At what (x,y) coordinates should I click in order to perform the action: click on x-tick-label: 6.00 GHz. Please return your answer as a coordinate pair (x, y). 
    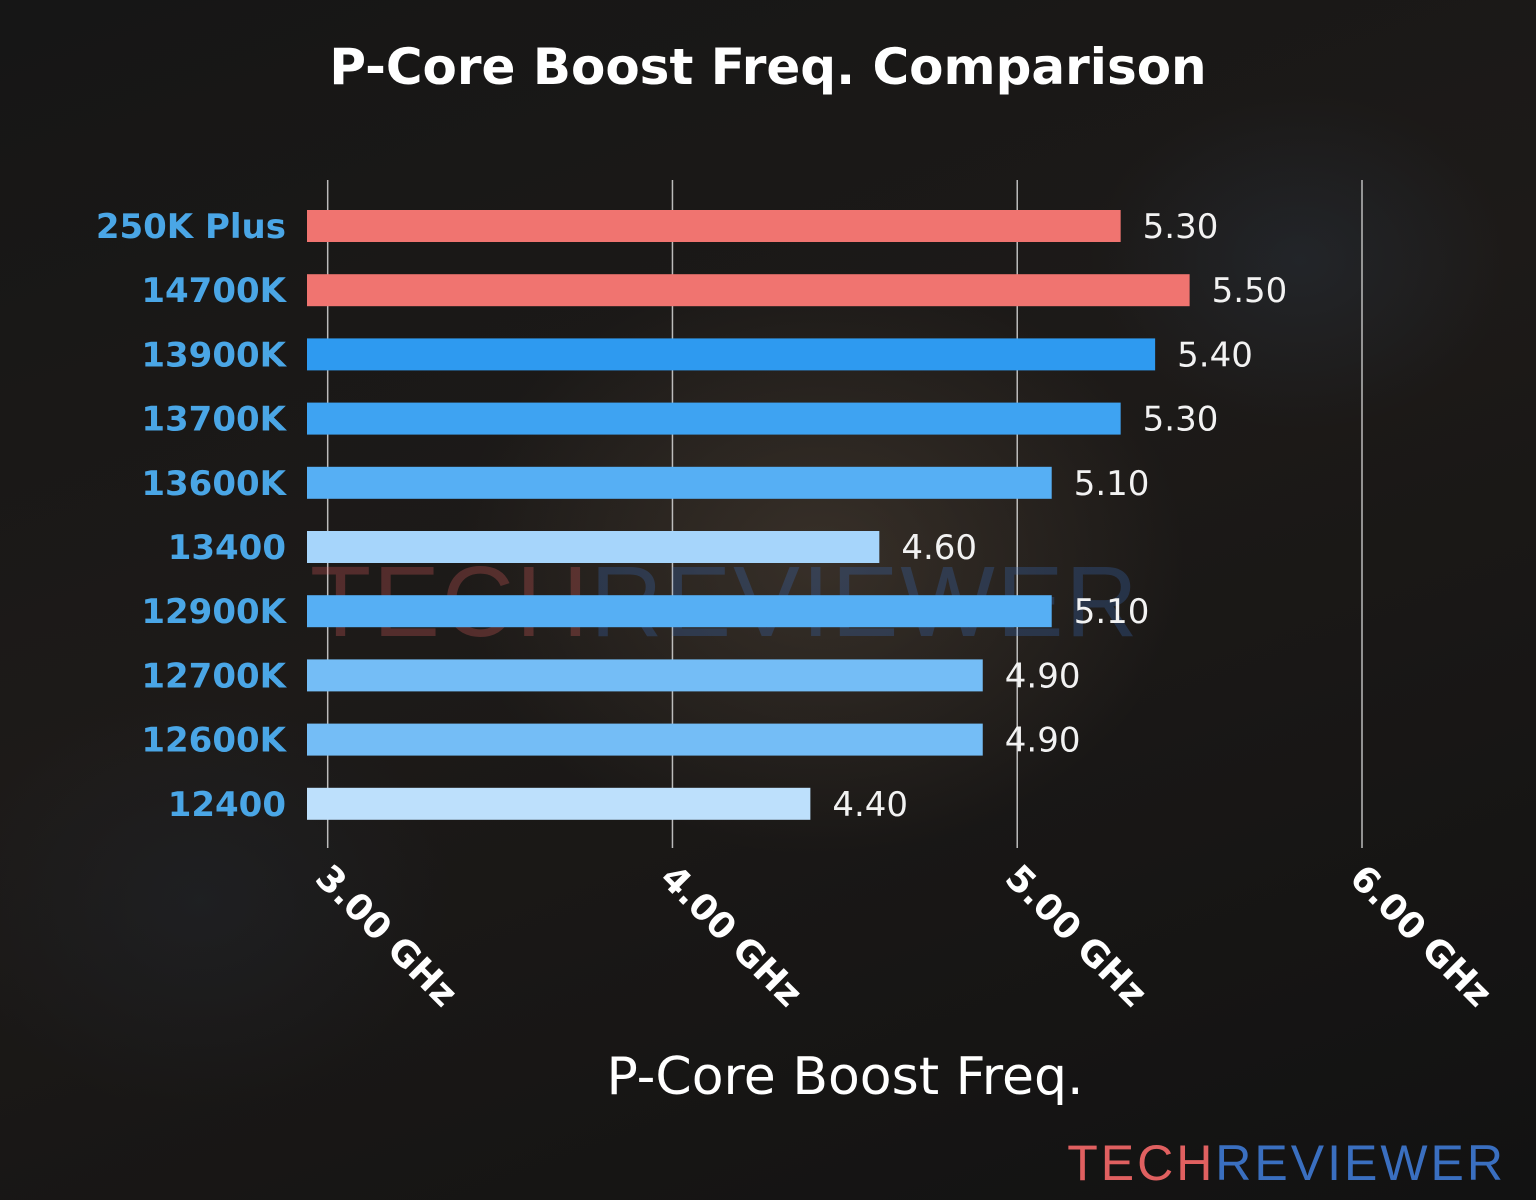
    Looking at the image, I should click on (1421, 936).